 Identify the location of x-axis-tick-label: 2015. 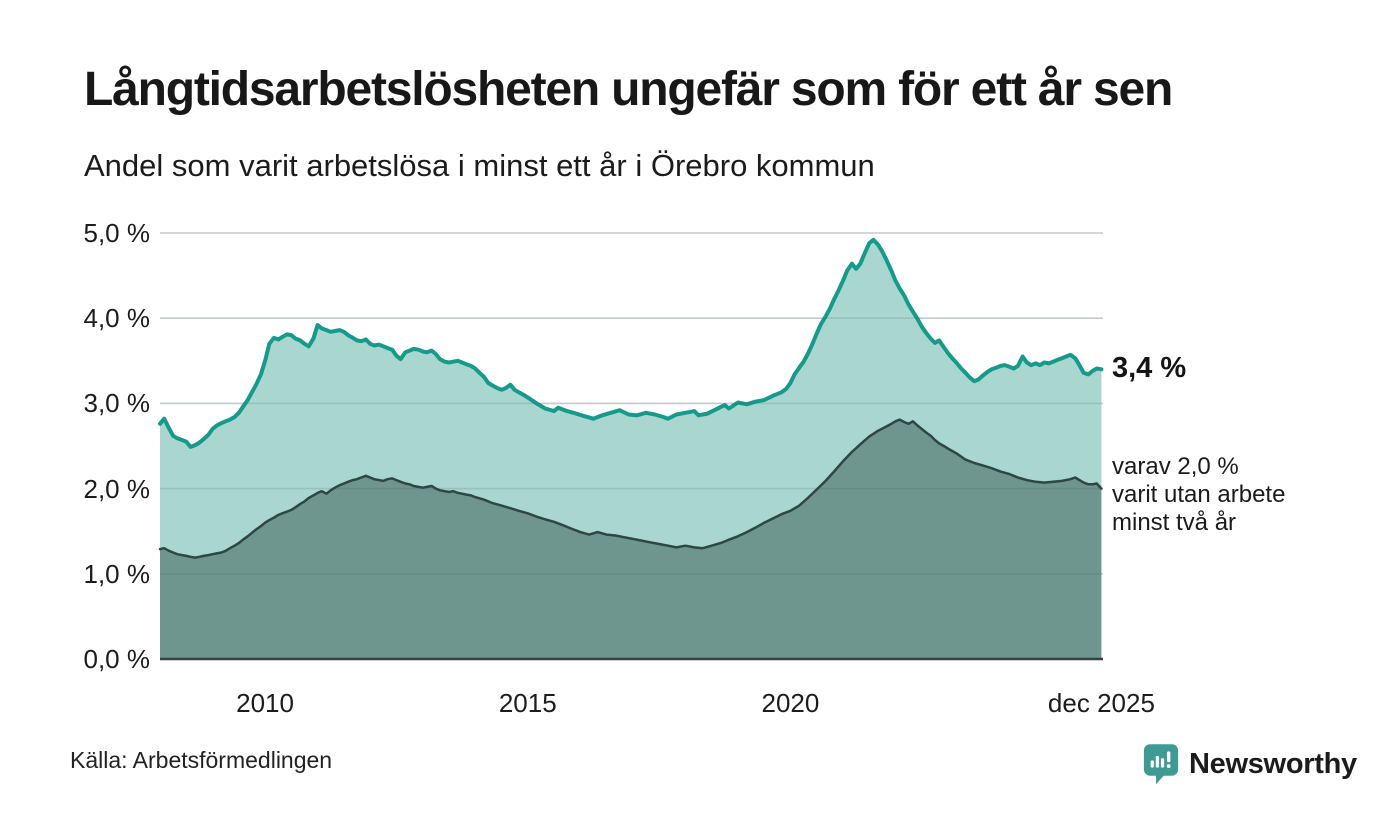
(527, 703).